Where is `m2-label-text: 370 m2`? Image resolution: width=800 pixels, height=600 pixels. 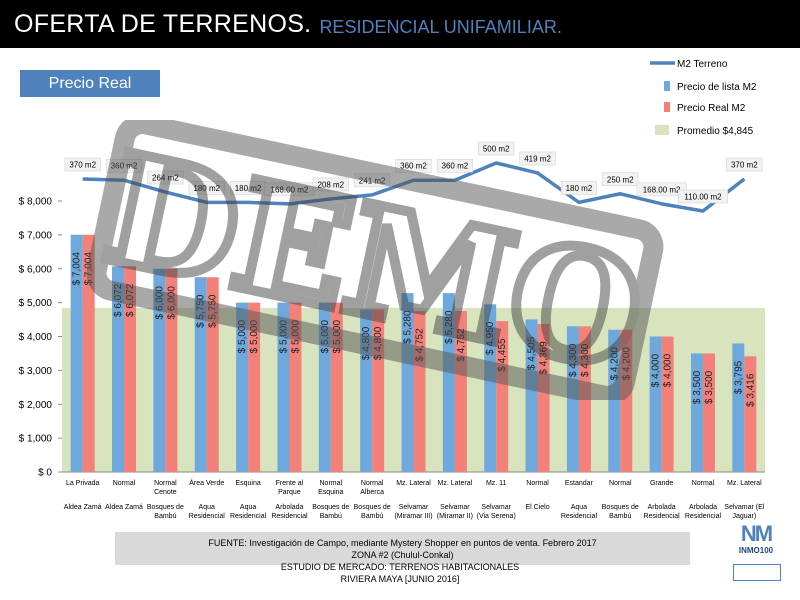
m2-label-text: 370 m2 is located at coordinates (744, 165).